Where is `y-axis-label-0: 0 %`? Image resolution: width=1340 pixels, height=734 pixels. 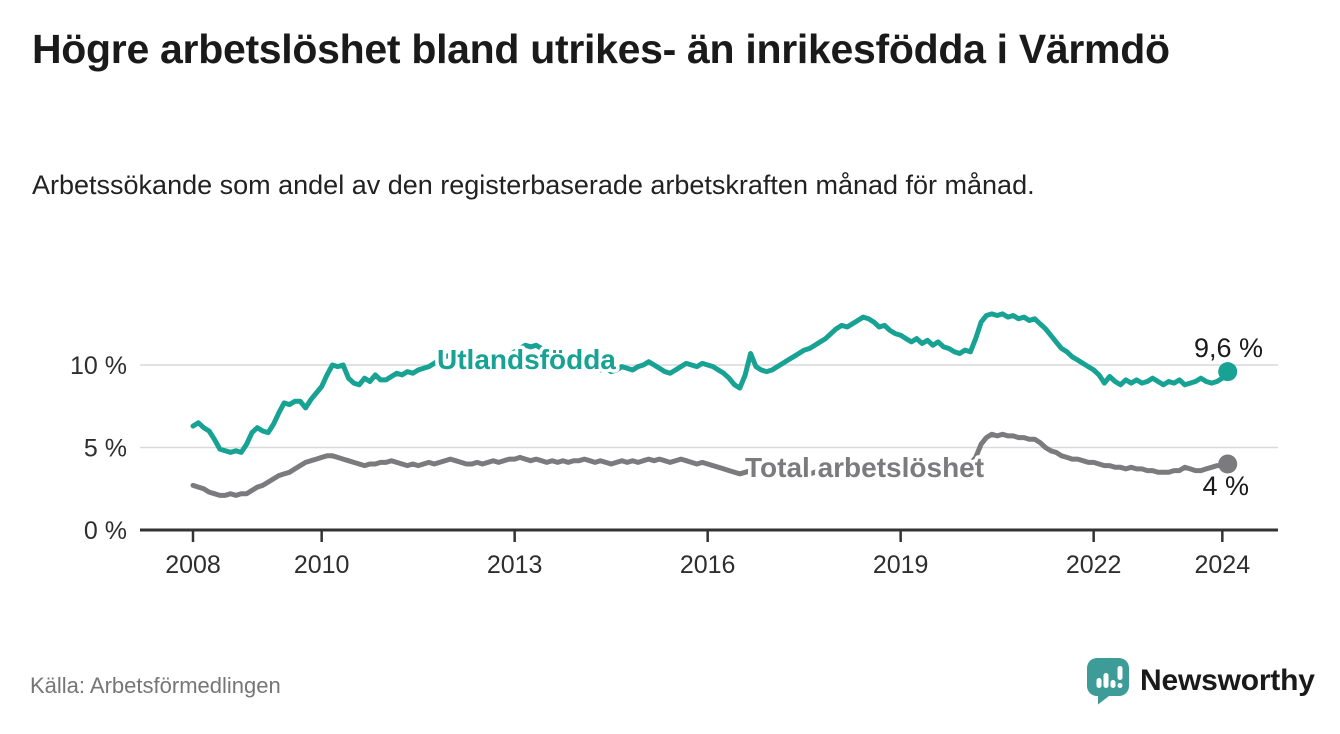
y-axis-label-0: 0 % is located at coordinates (105, 531).